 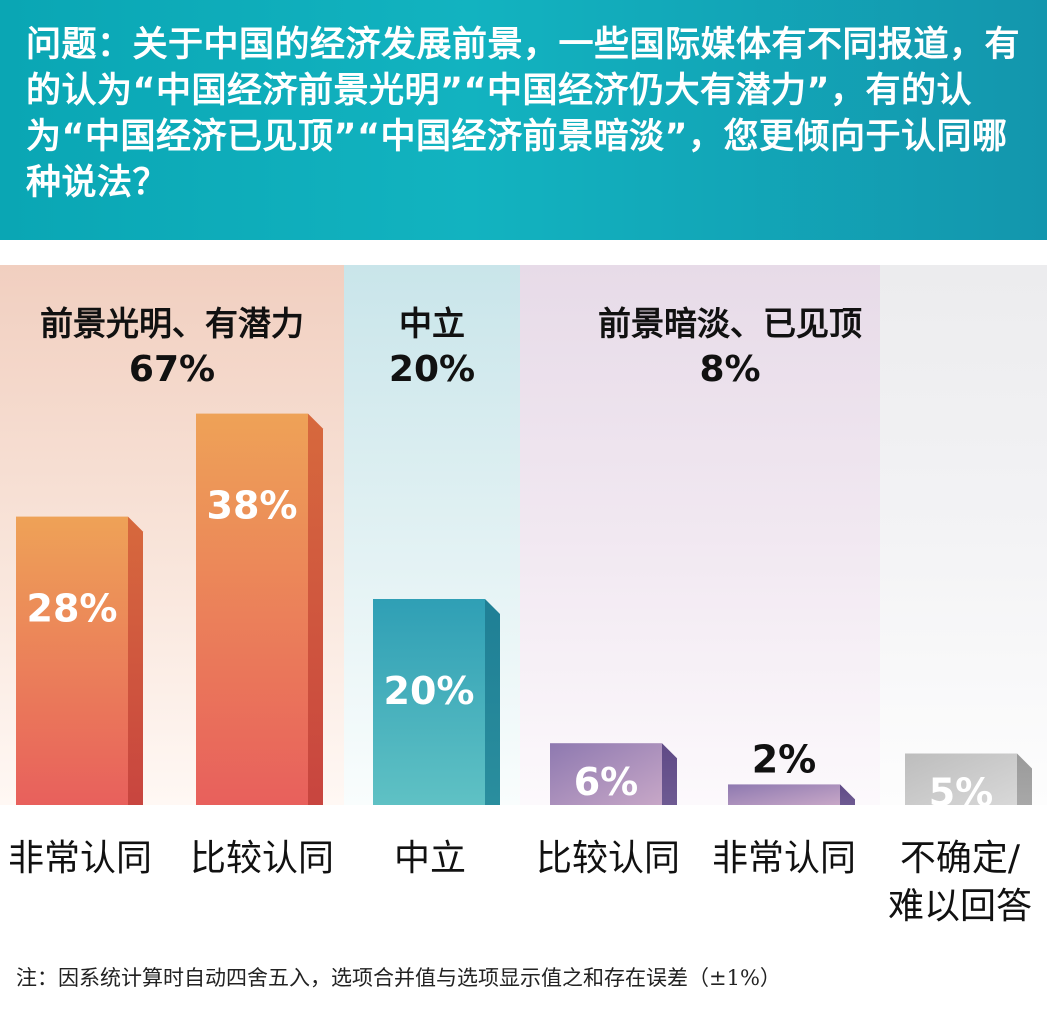 I want to click on category-label-line: 难以回答, so click(x=959, y=906).